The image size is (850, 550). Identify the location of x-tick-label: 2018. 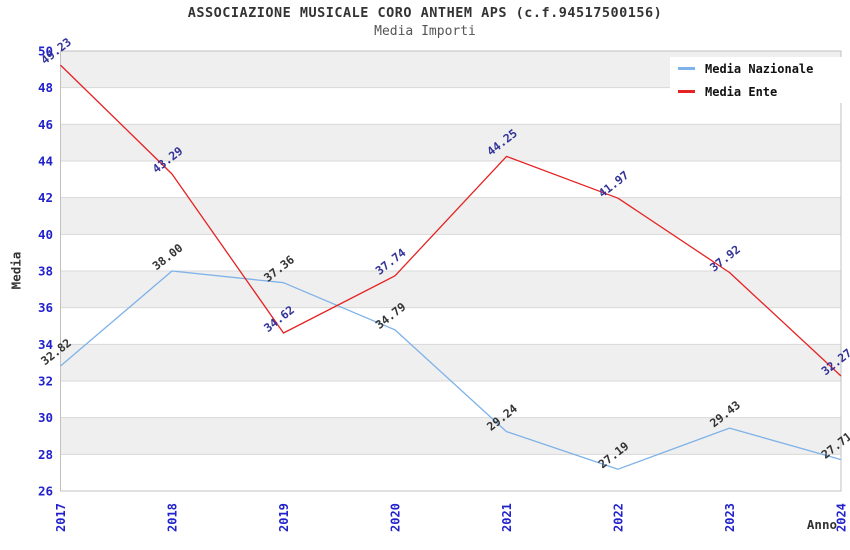
(173, 517).